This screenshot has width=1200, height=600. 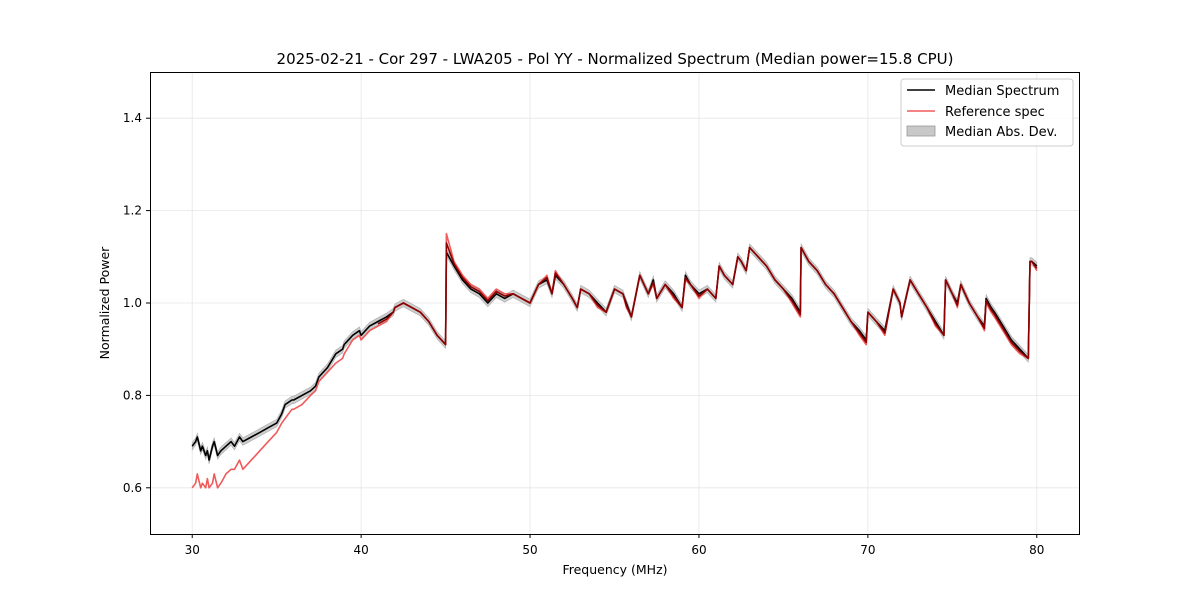 I want to click on y-axis-label: Normalized Power, so click(x=104, y=303).